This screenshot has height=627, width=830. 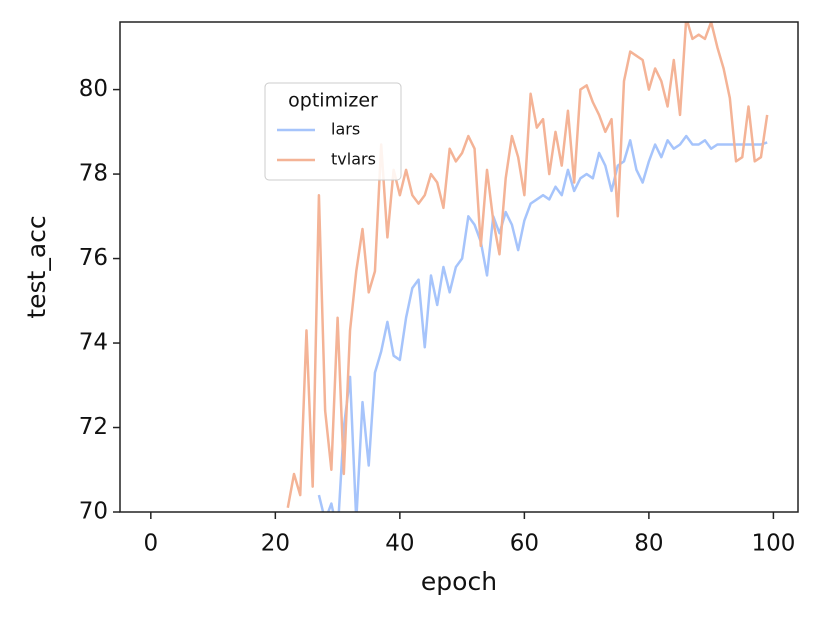 I want to click on legend-box, so click(x=333, y=131).